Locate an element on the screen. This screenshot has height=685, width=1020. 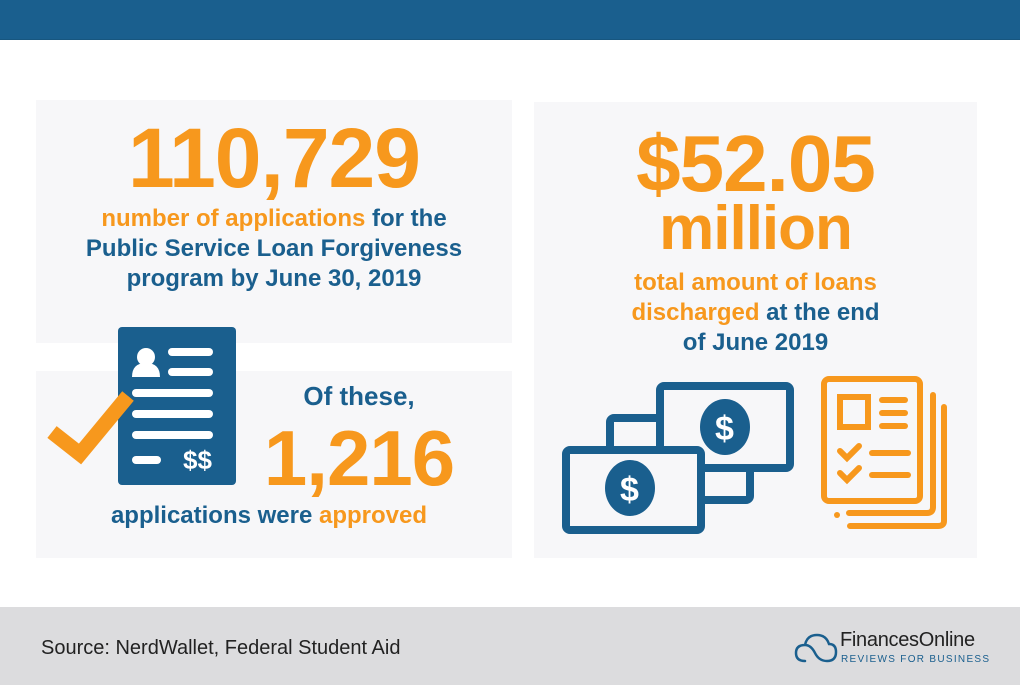
discharged-desc-rest: at the end is located at coordinates (819, 312).